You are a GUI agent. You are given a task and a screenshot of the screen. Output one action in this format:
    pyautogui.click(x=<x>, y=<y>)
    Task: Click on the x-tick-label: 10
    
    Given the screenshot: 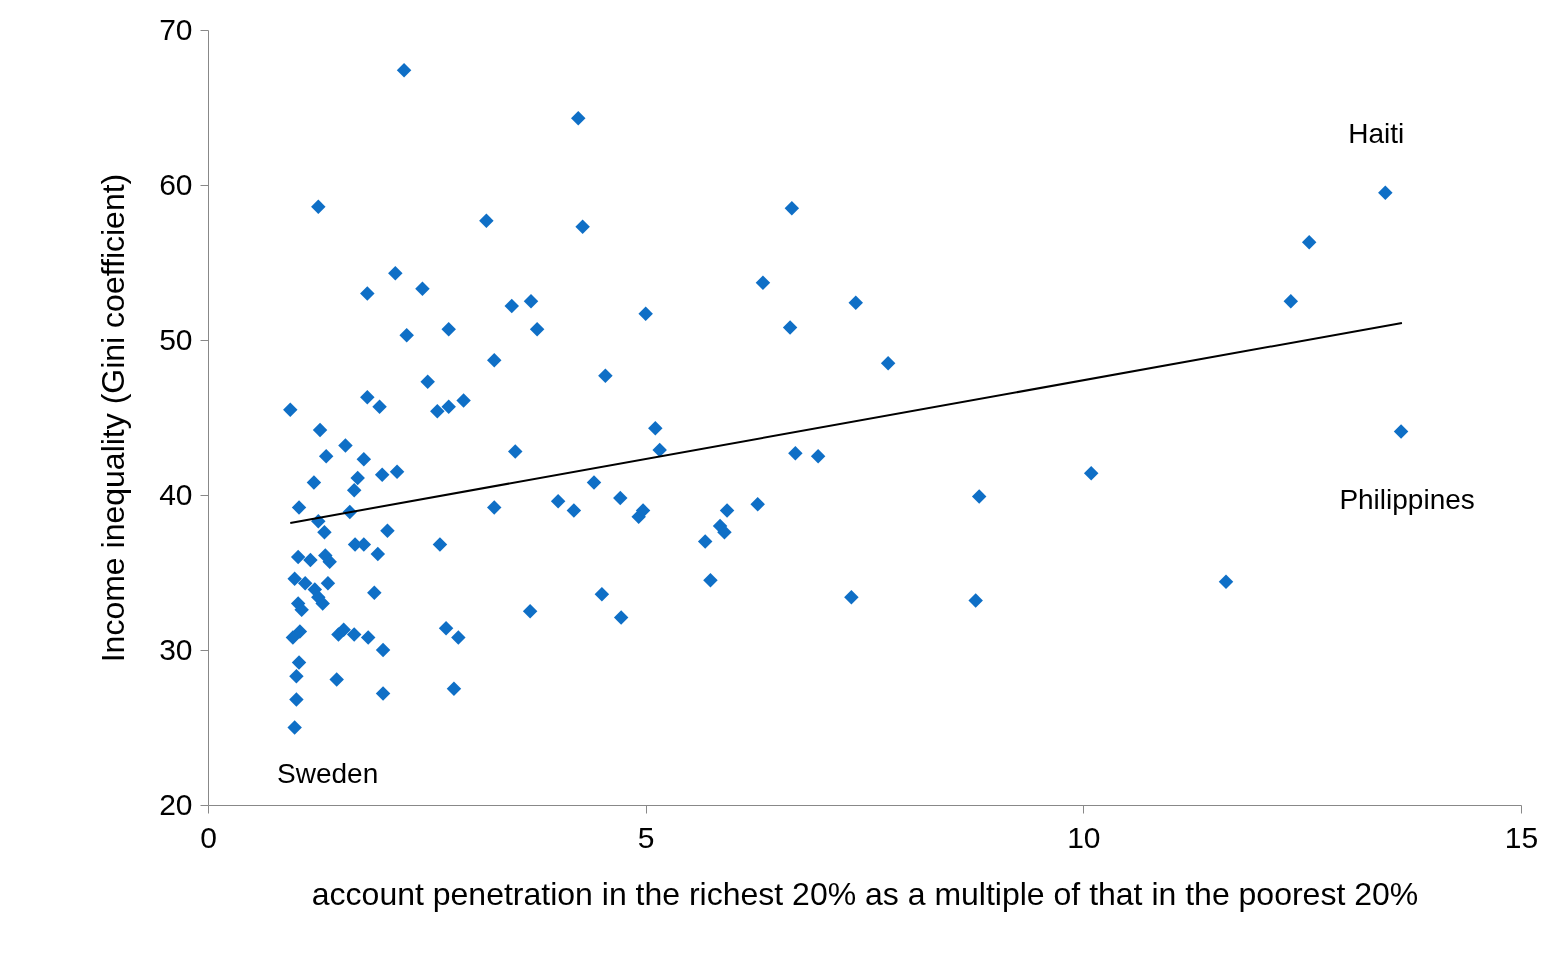 What is the action you would take?
    pyautogui.click(x=1084, y=837)
    